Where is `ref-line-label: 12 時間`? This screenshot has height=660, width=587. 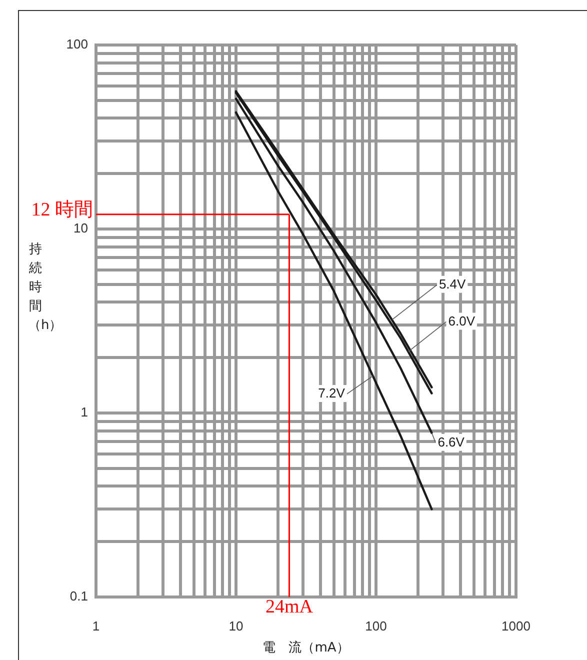
ref-line-label: 12 時間 is located at coordinates (62, 209).